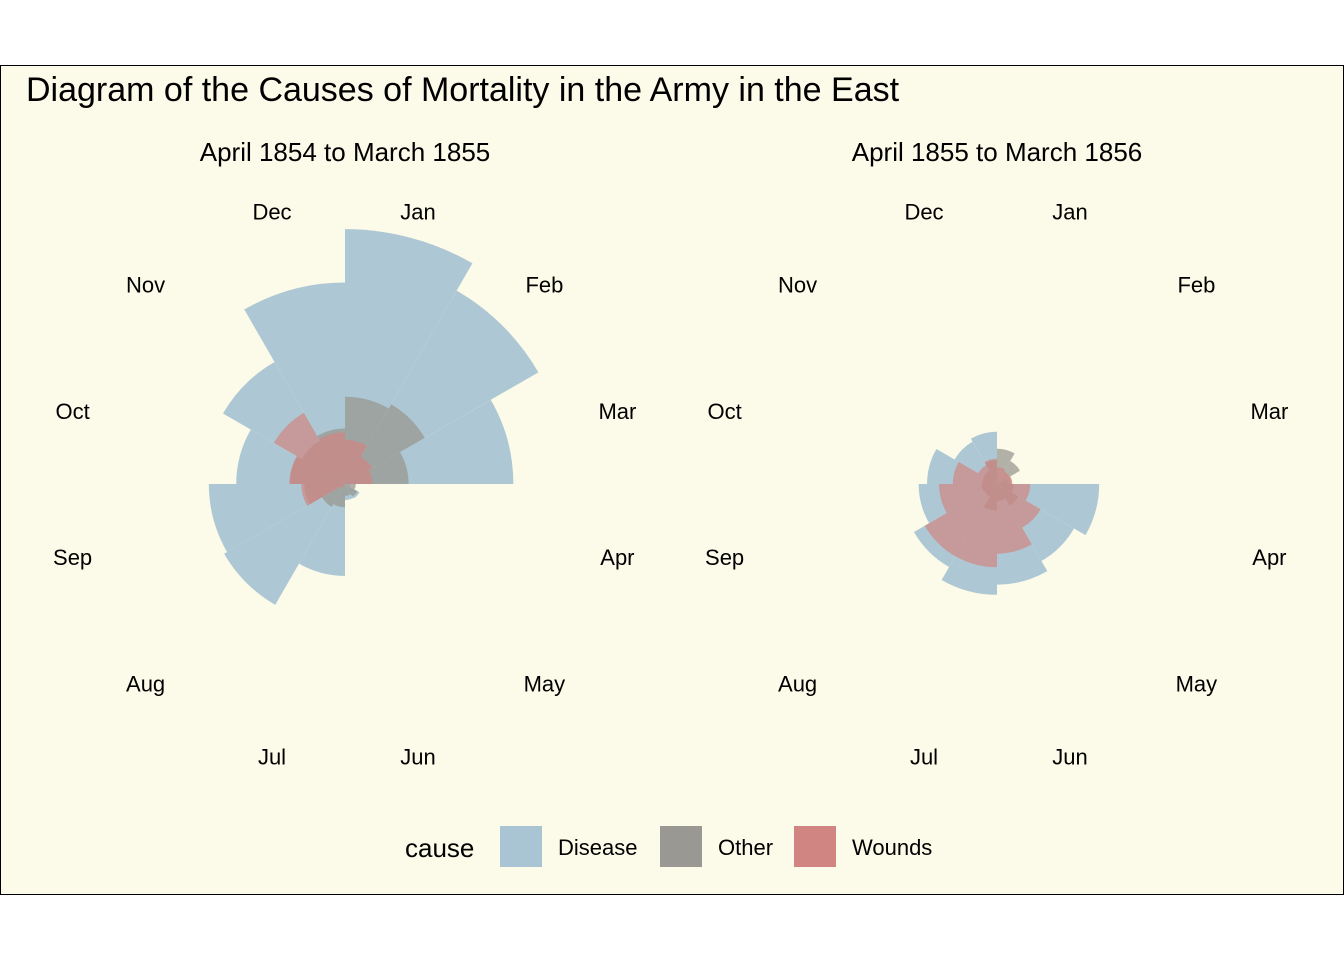 The height and width of the screenshot is (960, 1344). I want to click on legend-swatch-disease, so click(521, 846).